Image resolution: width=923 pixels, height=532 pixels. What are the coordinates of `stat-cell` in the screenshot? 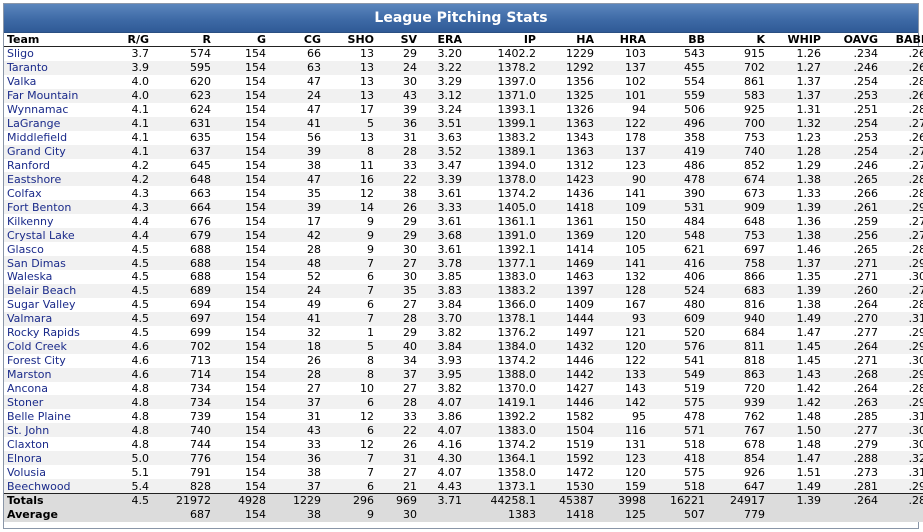 It's located at (444, 514).